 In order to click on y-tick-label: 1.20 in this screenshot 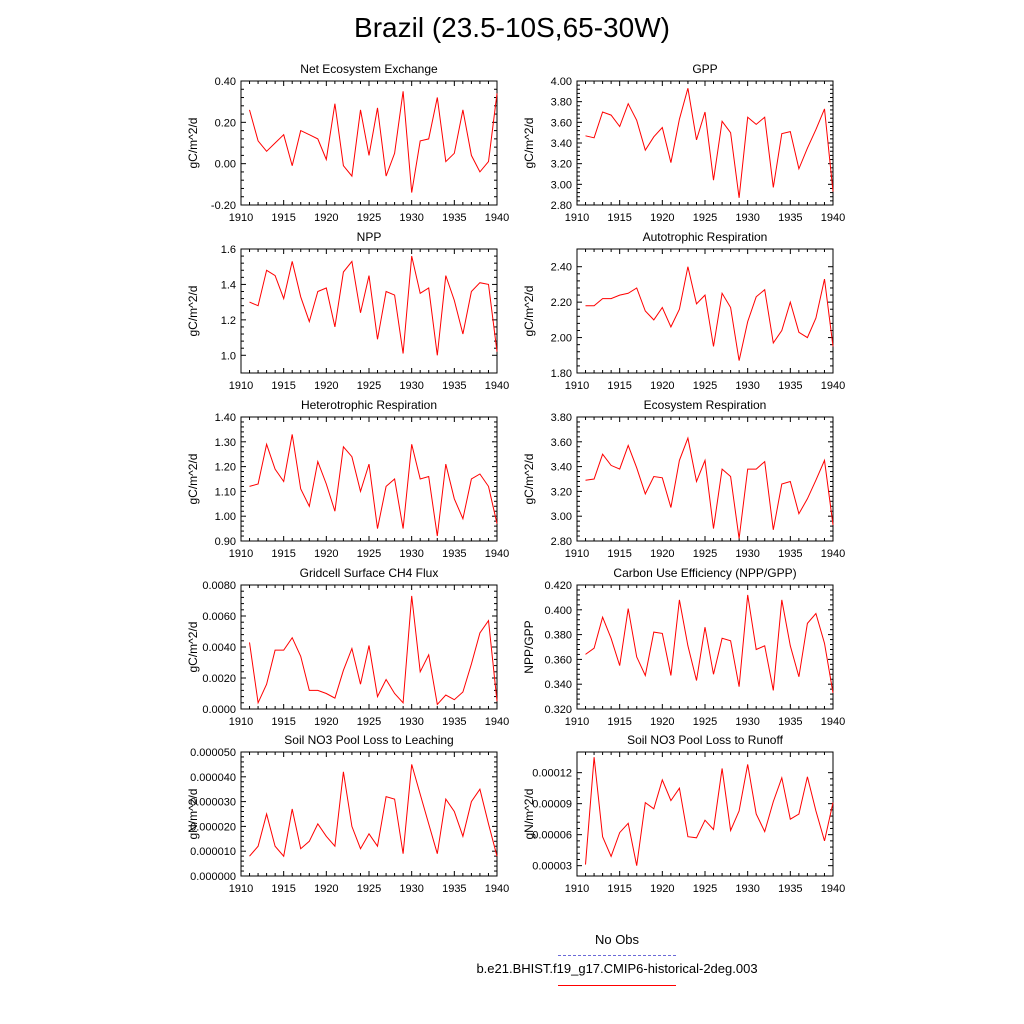, I will do `click(225, 468)`.